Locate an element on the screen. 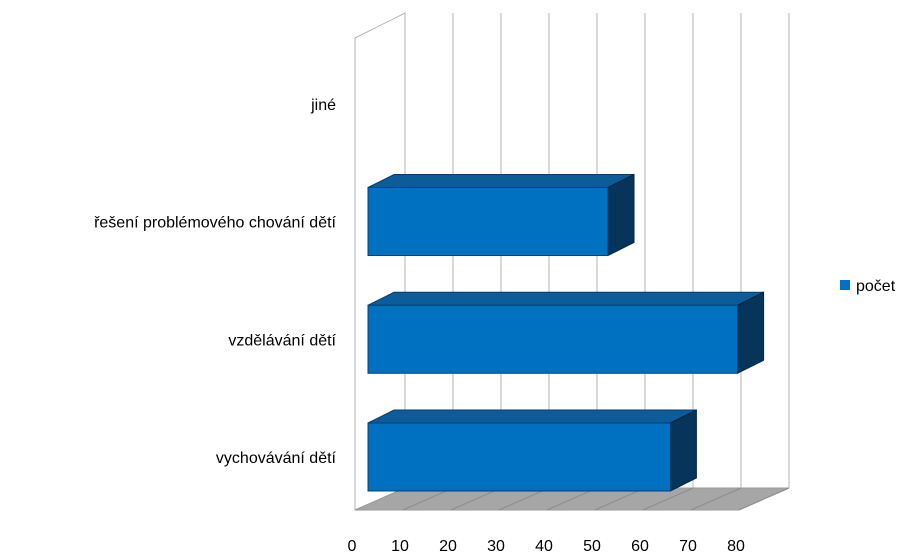 This screenshot has height=554, width=918. x-axis-ticks: 0 10 20 30 40 50 60 70 80 is located at coordinates (546, 546).